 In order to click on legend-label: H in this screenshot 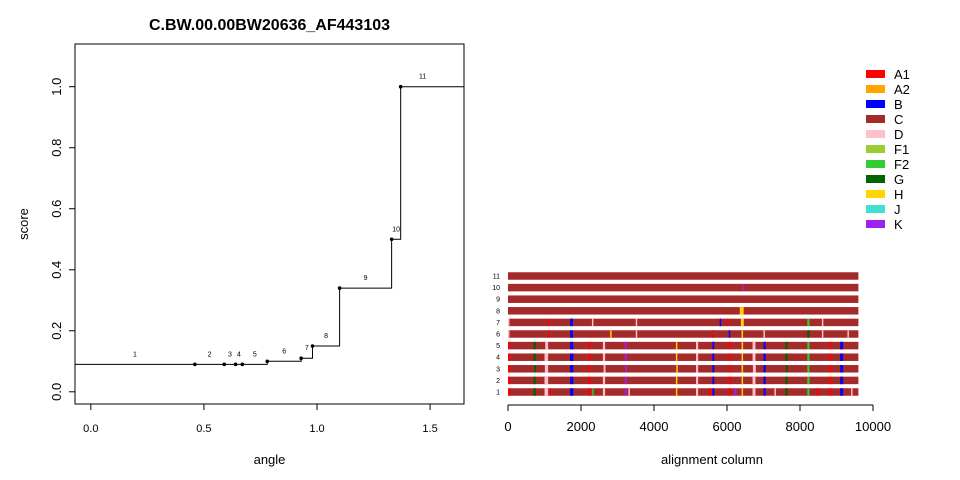, I will do `click(898, 194)`.